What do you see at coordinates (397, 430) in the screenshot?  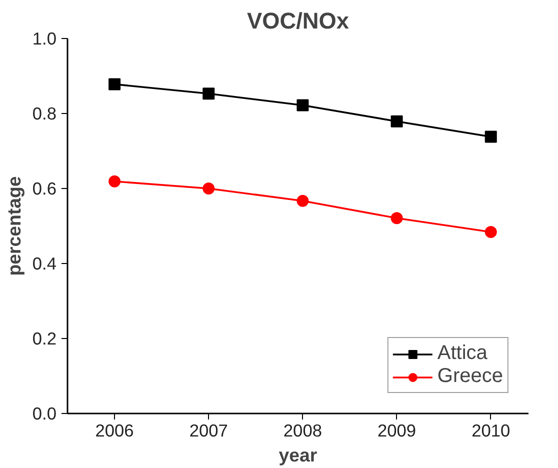 I see `x-tick-label: 2009` at bounding box center [397, 430].